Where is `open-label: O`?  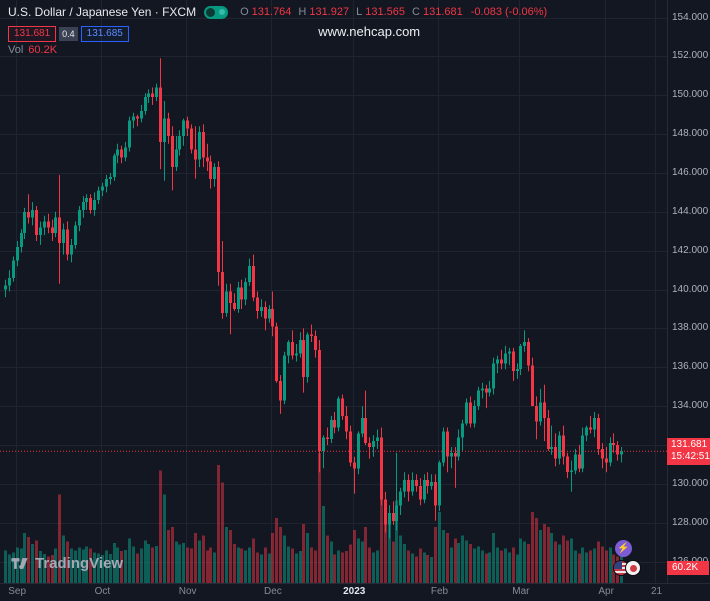
open-label: O is located at coordinates (244, 12).